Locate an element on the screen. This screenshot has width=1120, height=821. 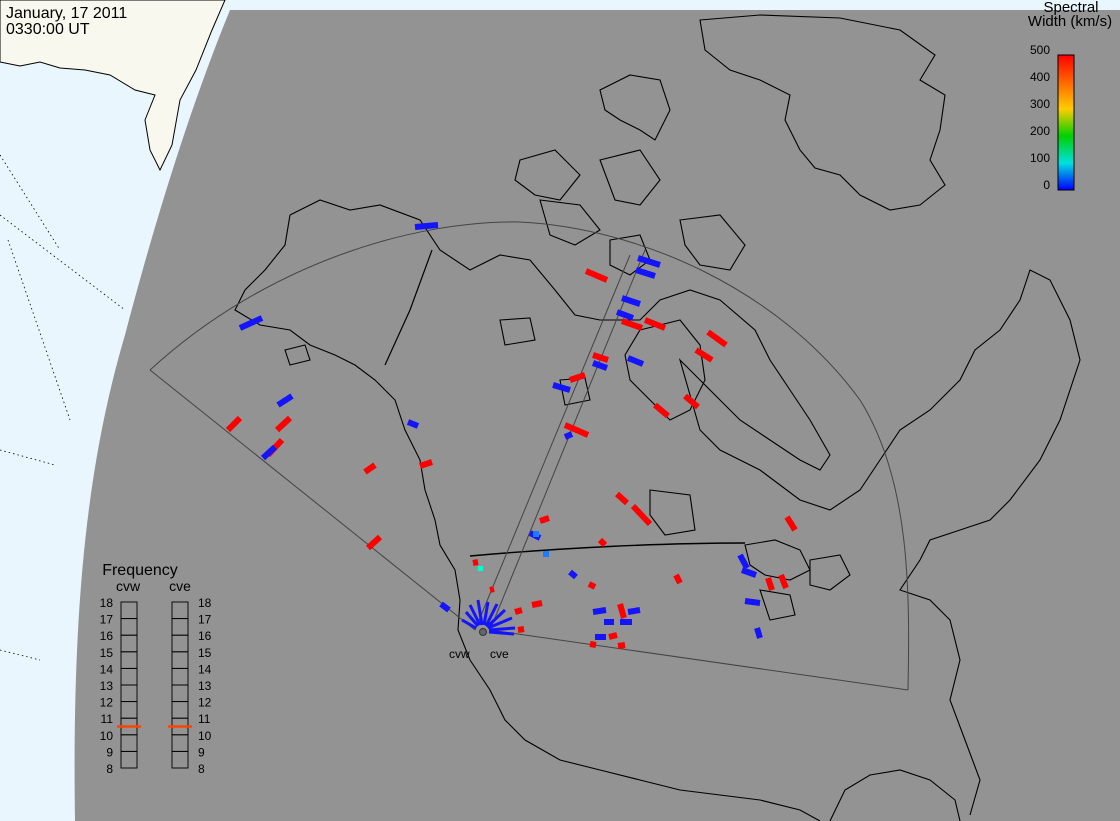
legend-title-line1: Spectral is located at coordinates (1070, 8).